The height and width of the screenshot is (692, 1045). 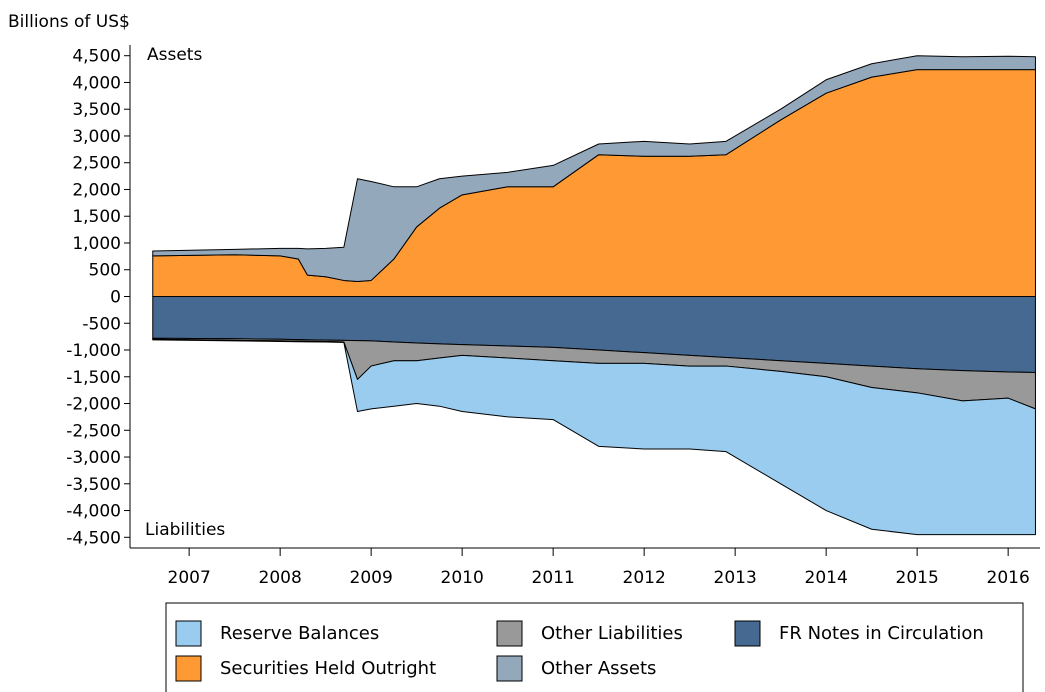 What do you see at coordinates (299, 633) in the screenshot?
I see `legend-label: Reserve Balances` at bounding box center [299, 633].